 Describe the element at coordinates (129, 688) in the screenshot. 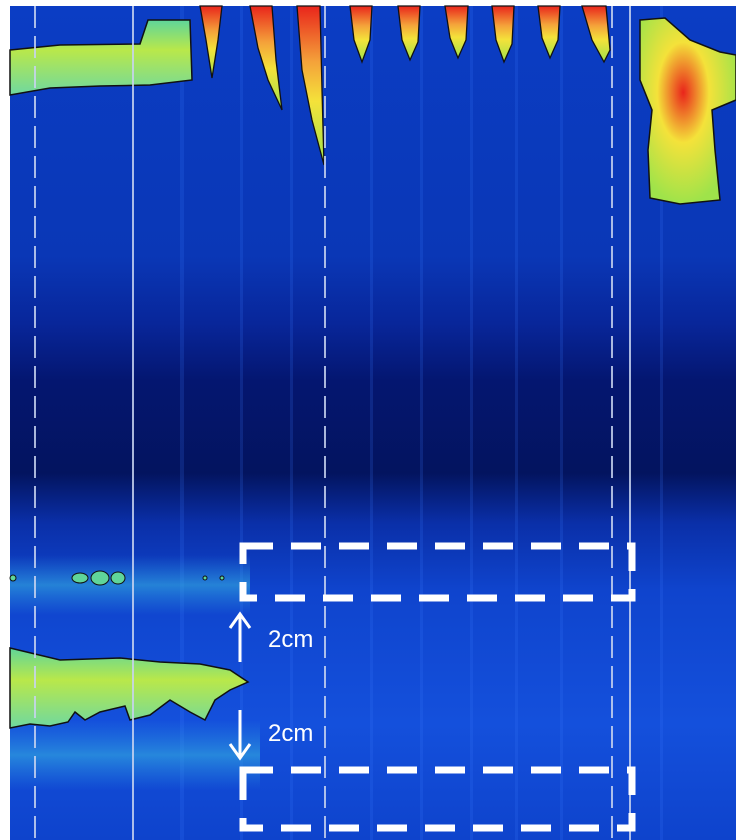

I see `lower-left-pressure-band` at that location.